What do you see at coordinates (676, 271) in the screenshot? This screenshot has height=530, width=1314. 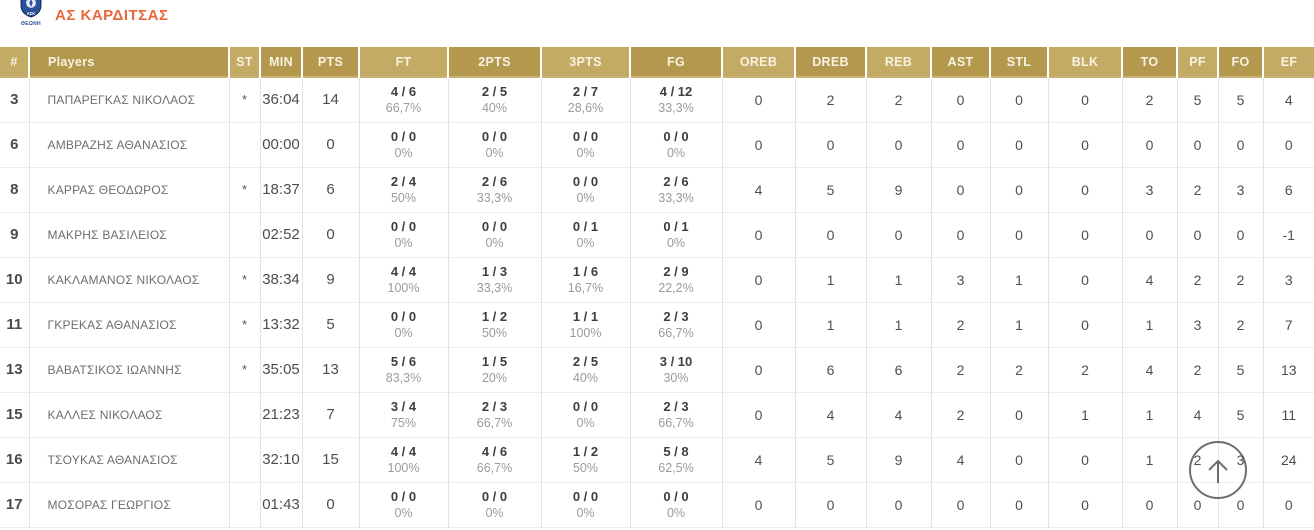 I see `fg-made: 2 / 9` at bounding box center [676, 271].